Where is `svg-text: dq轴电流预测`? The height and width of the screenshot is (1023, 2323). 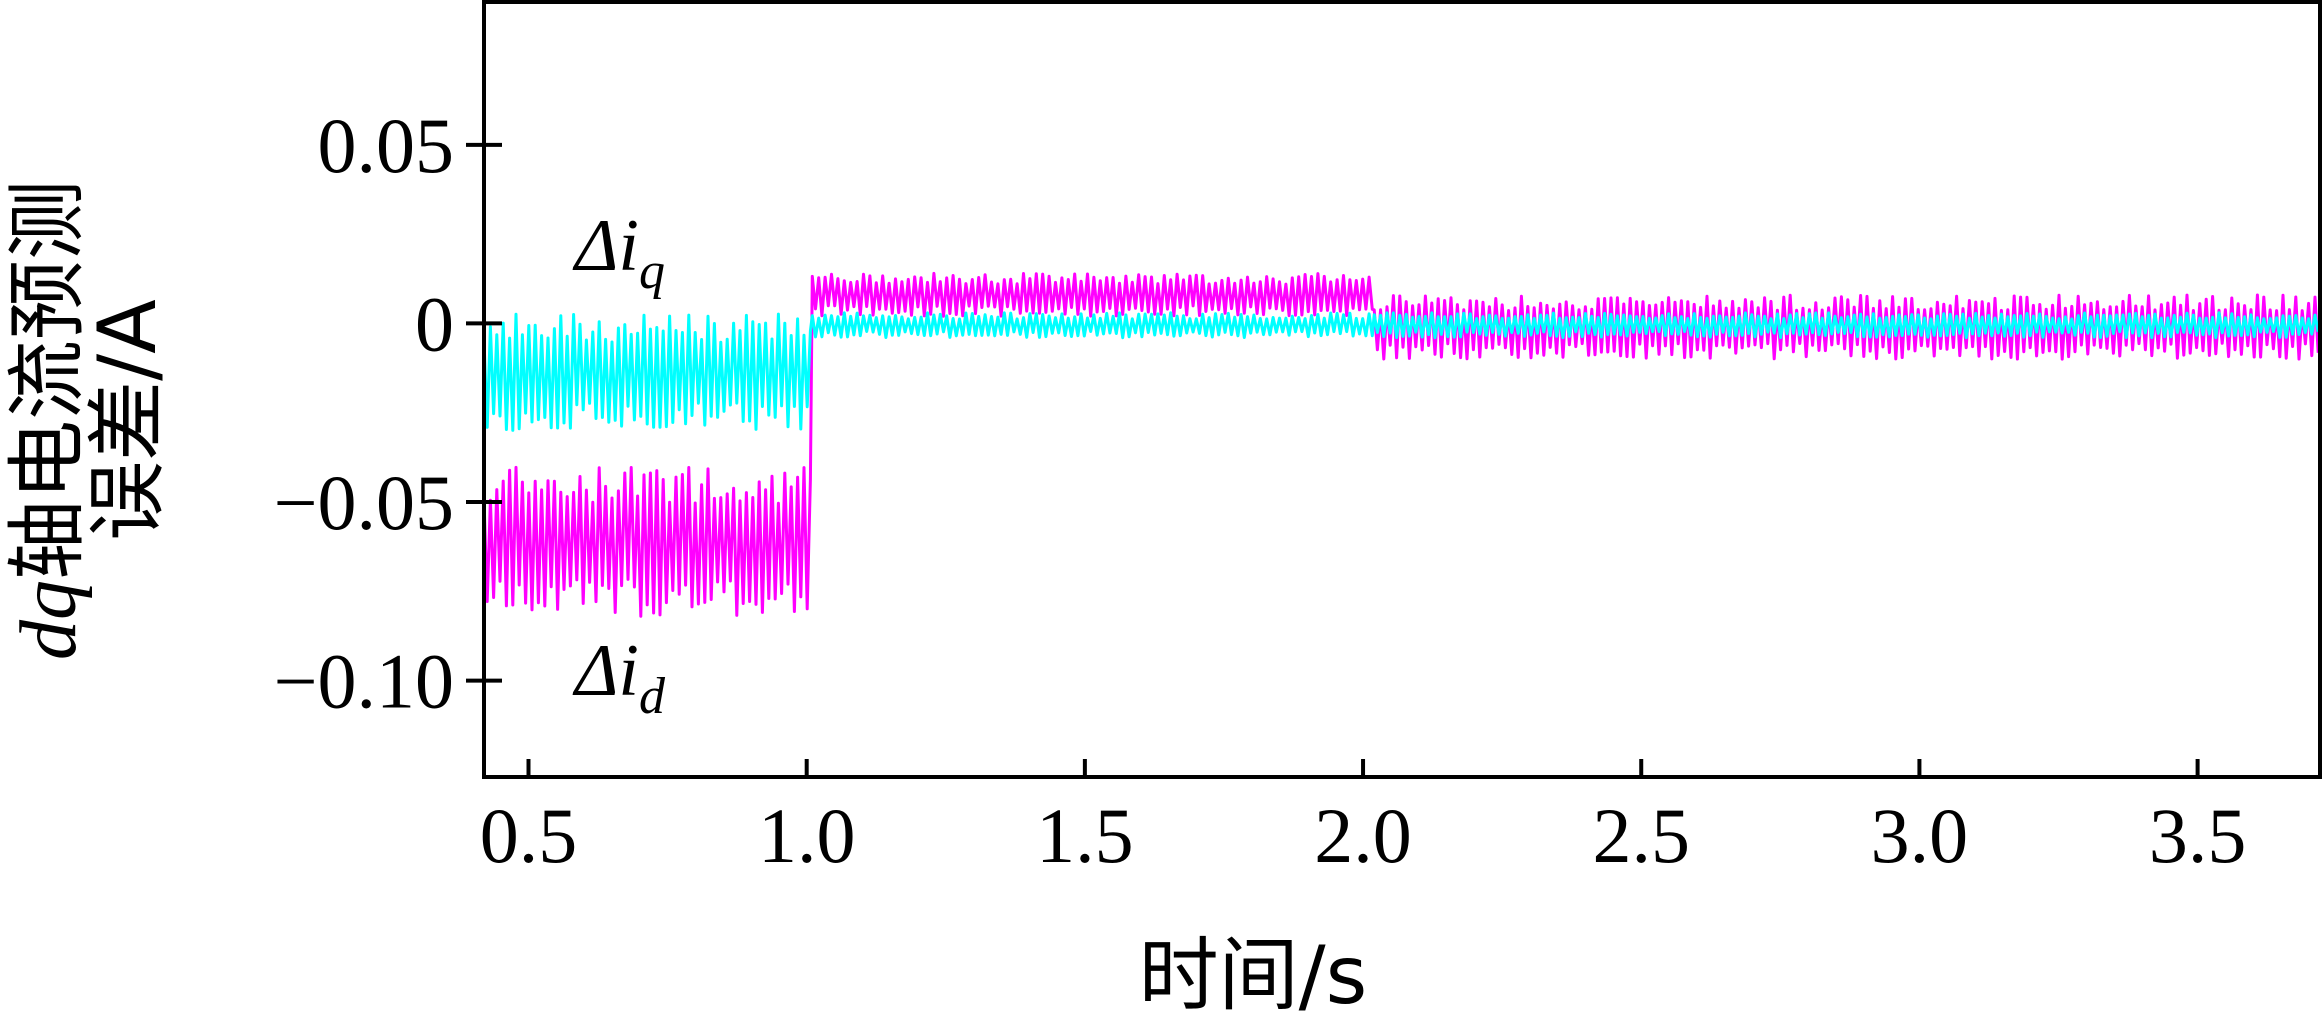
svg-text: dq轴电流预测 is located at coordinates (47, 420).